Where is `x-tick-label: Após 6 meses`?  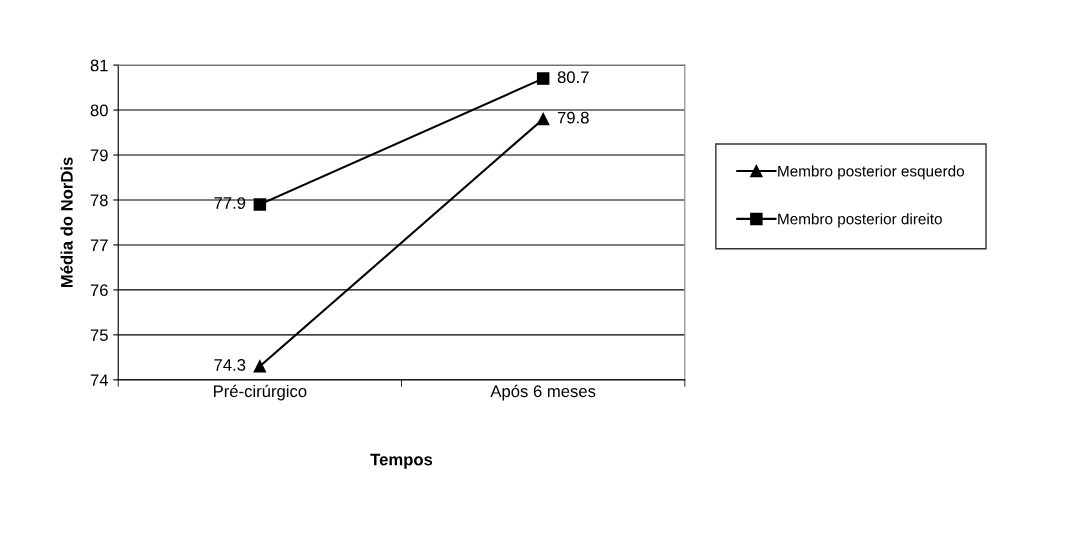 x-tick-label: Após 6 meses is located at coordinates (543, 392).